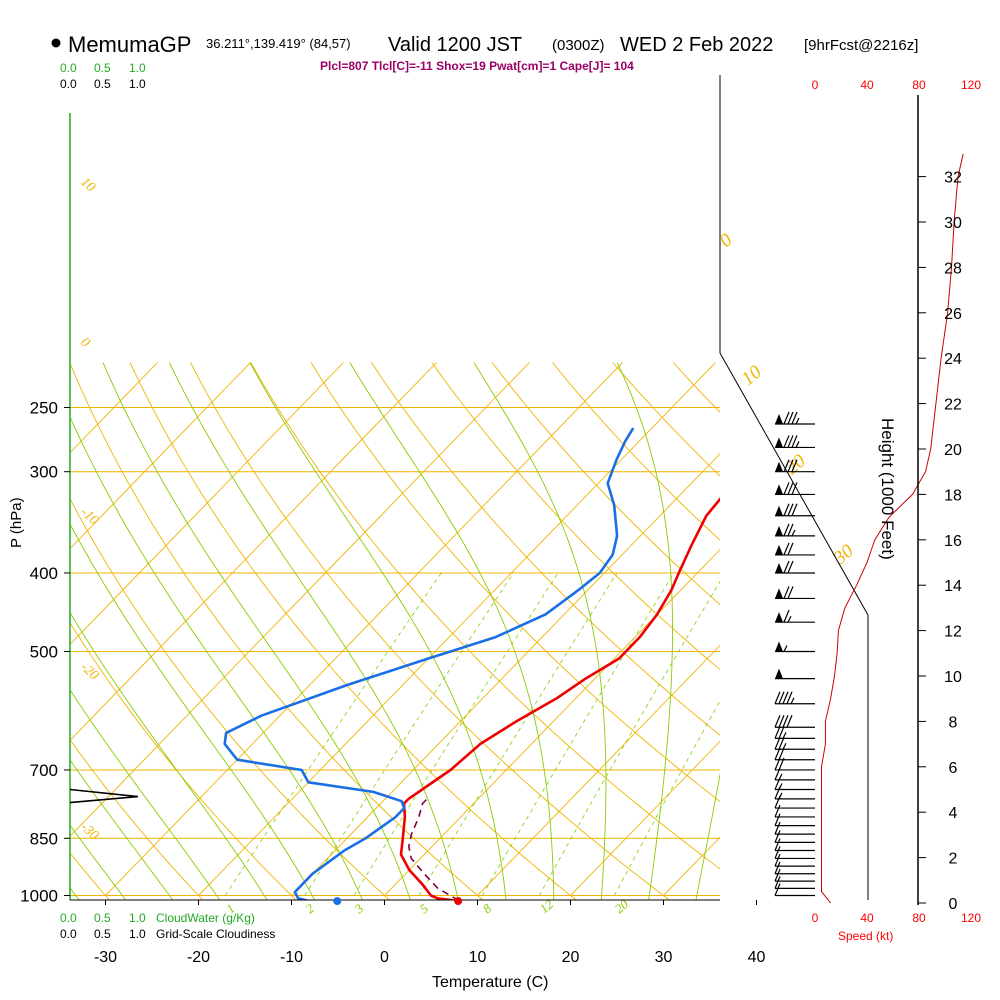 The image size is (1000, 1000). Describe the element at coordinates (953, 359) in the screenshot. I see `height-tick-label: 24` at that location.